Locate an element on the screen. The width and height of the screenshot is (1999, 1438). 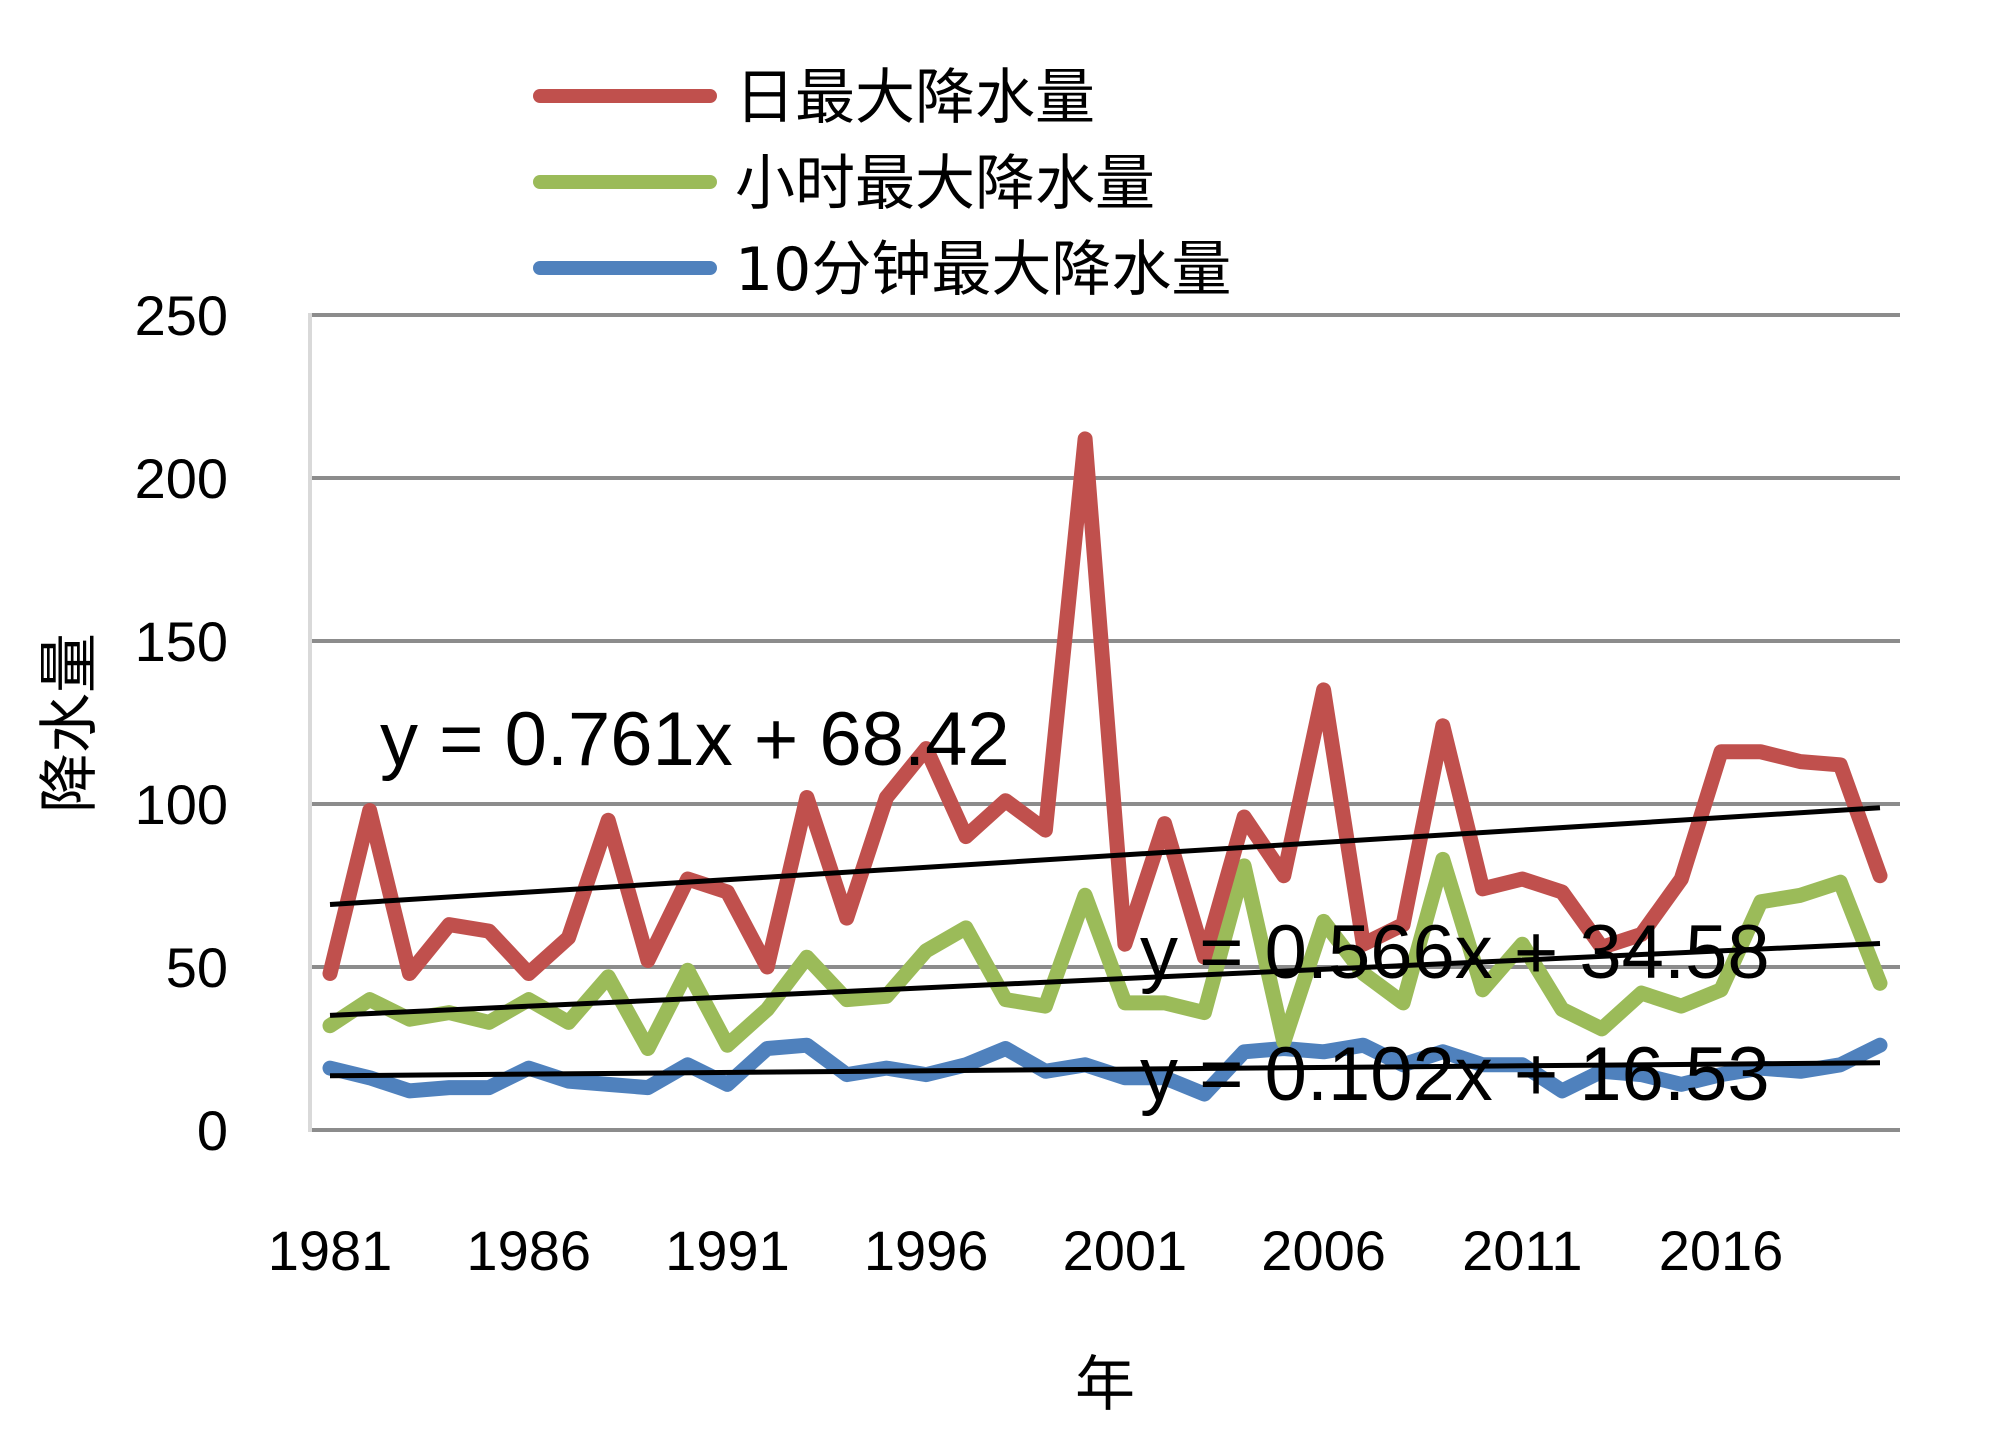
legend: 日最大降水量 小时最大降水量 10分钟最大降水量 is located at coordinates (882, 184).